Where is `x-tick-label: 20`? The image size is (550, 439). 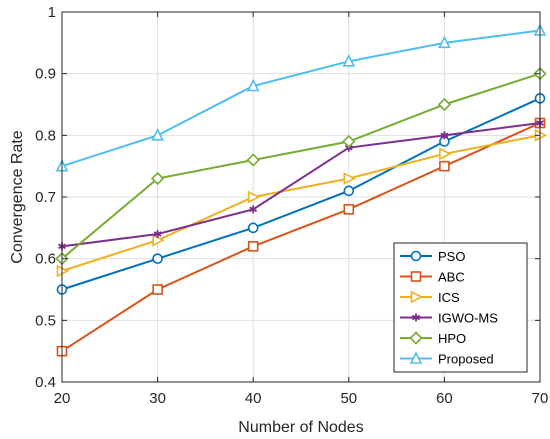
x-tick-label: 20 is located at coordinates (62, 398).